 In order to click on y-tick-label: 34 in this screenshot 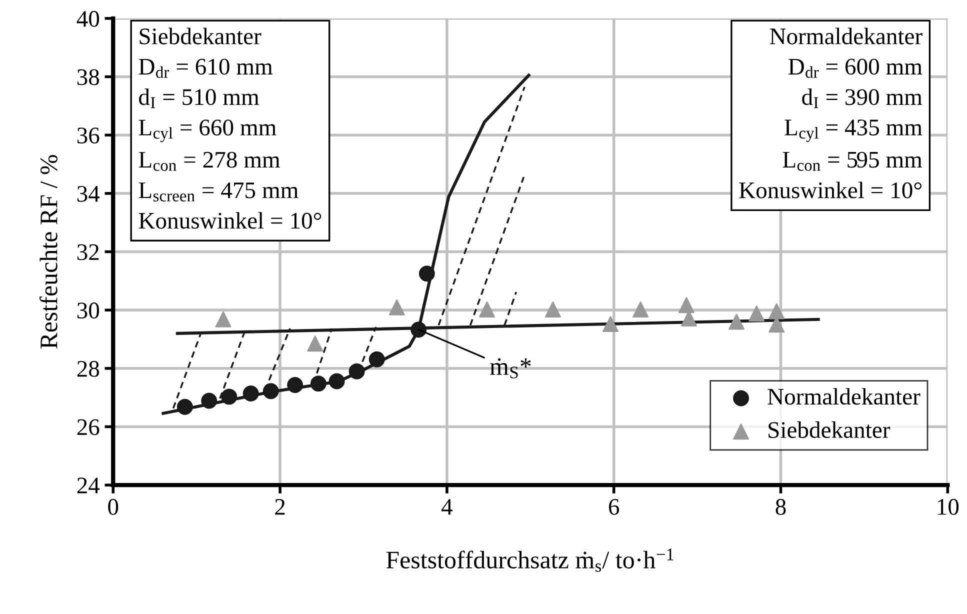, I will do `click(88, 194)`.